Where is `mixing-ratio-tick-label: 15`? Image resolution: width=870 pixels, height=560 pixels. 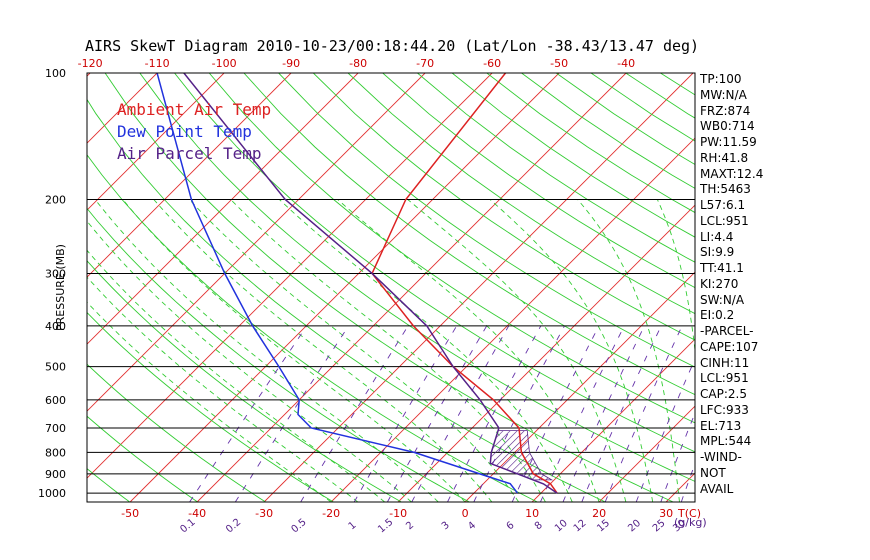
mixing-ratio-tick-label: 15 is located at coordinates (603, 526).